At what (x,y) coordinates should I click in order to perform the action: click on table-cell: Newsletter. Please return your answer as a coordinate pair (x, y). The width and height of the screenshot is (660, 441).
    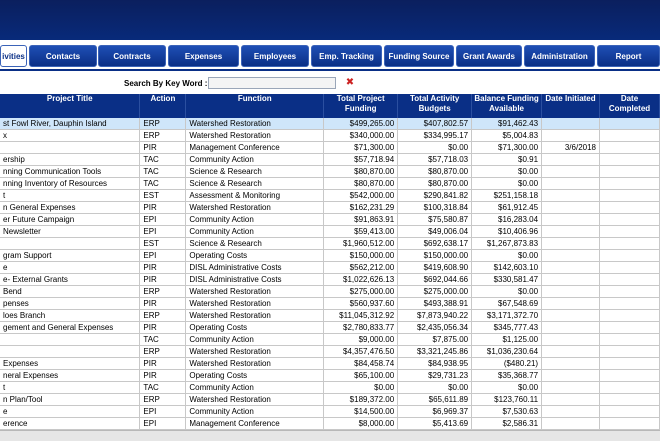
    Looking at the image, I should click on (70, 231).